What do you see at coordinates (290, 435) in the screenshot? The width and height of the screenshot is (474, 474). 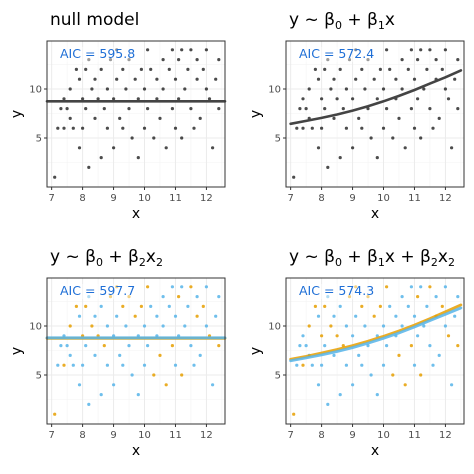 I see `x-tick-label: 7` at bounding box center [290, 435].